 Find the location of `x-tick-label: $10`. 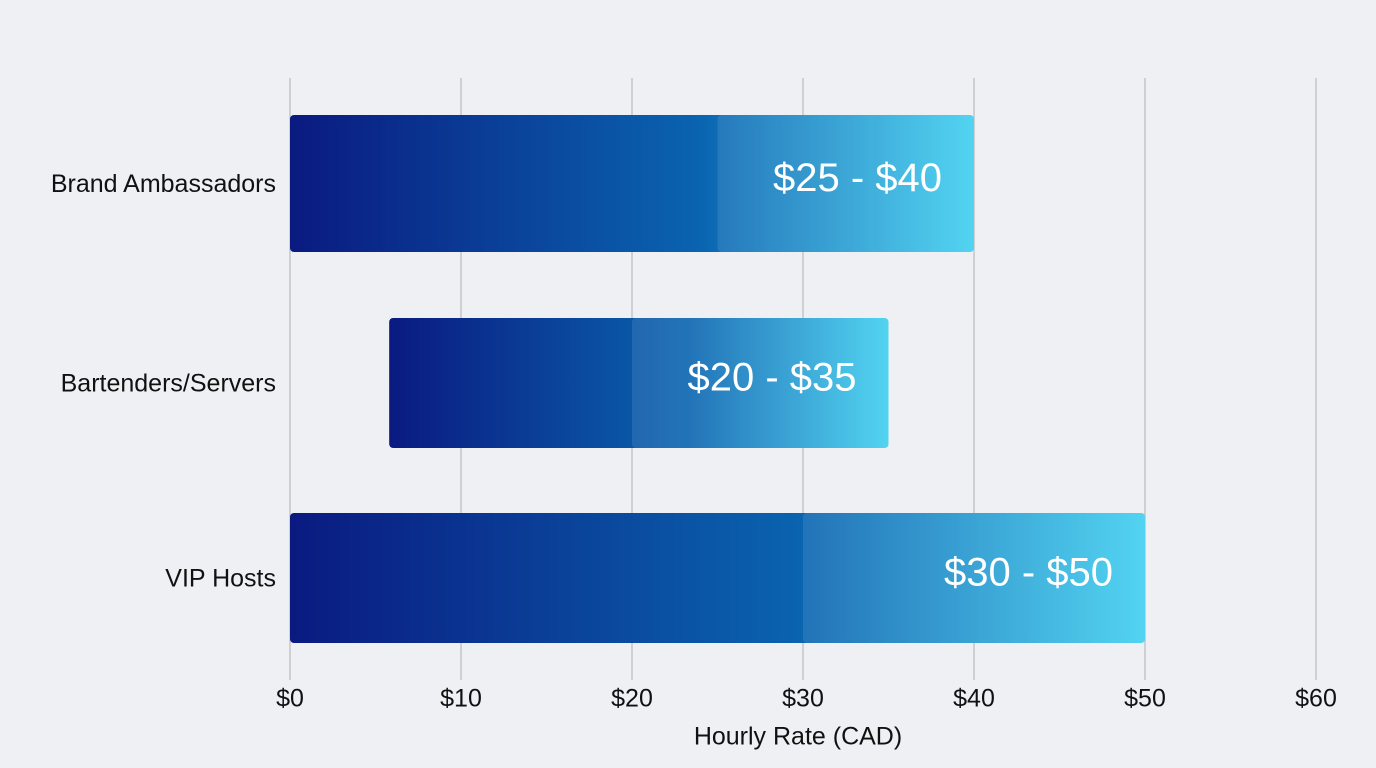

x-tick-label: $10 is located at coordinates (461, 699).